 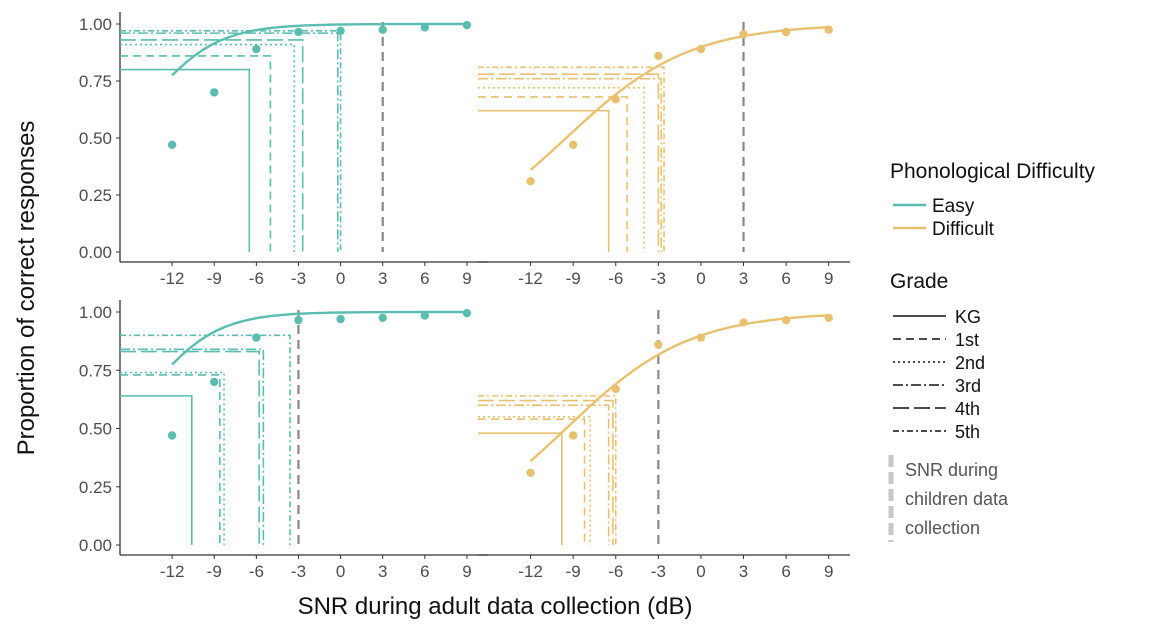 What do you see at coordinates (95, 81) in the screenshot?
I see `y-tick-label: 0.75` at bounding box center [95, 81].